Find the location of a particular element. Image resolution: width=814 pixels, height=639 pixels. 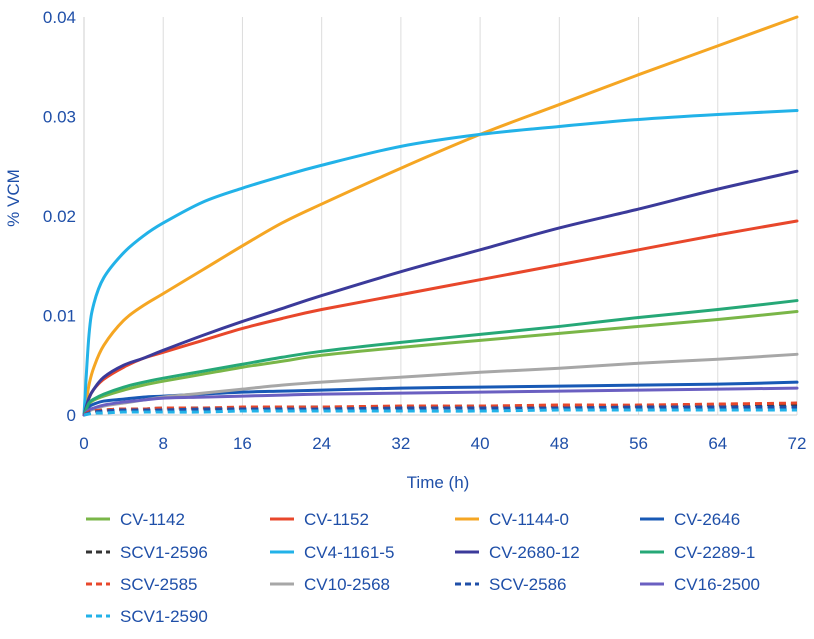

y-axis-title: % VCM is located at coordinates (13, 198).